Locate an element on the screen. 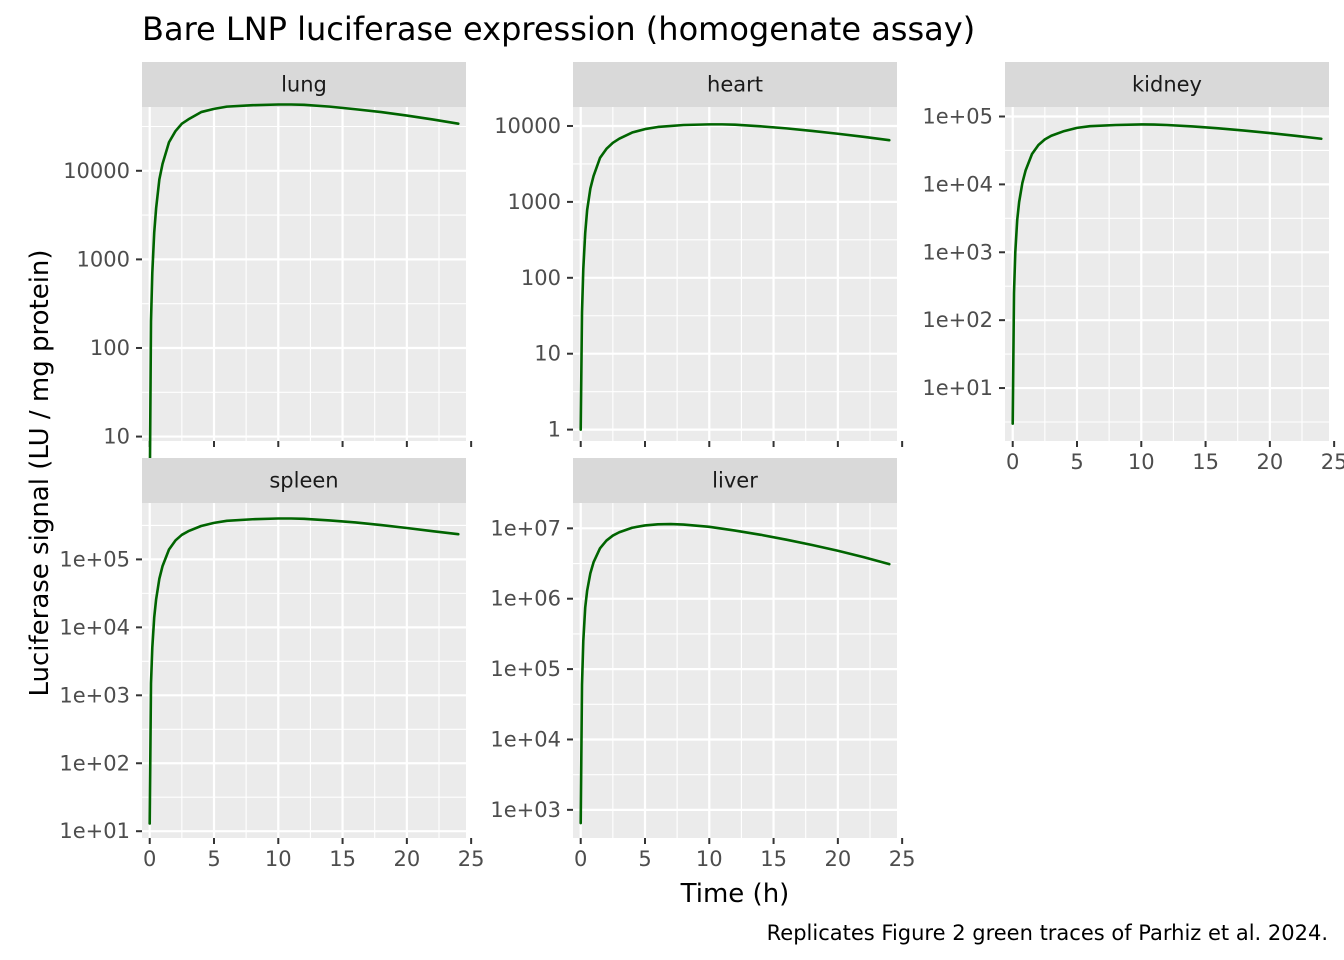 This screenshot has width=1344, height=960. panel-heart: heart 1 10 100 1000 10000 is located at coordinates (699, 254).